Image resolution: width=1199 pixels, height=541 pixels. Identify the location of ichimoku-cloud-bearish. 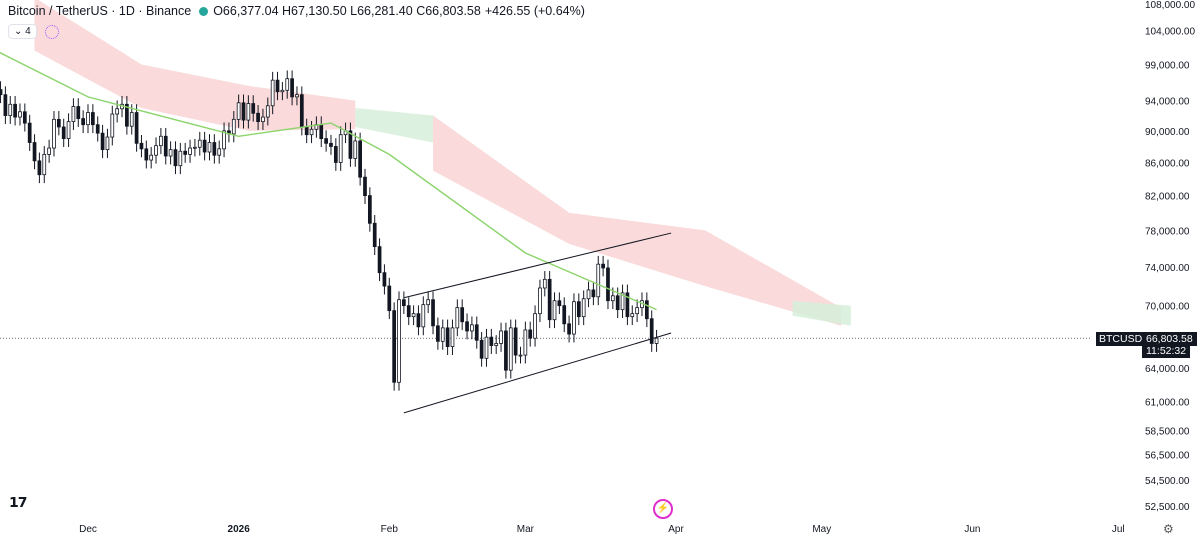
(637, 220).